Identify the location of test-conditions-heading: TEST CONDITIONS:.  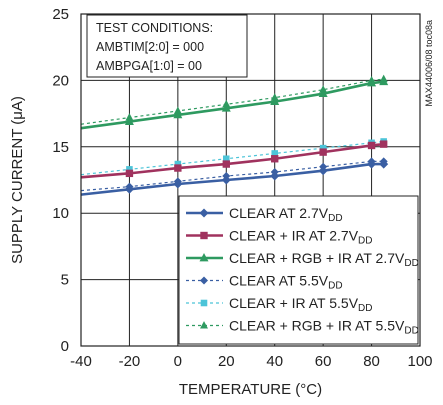
(154, 28).